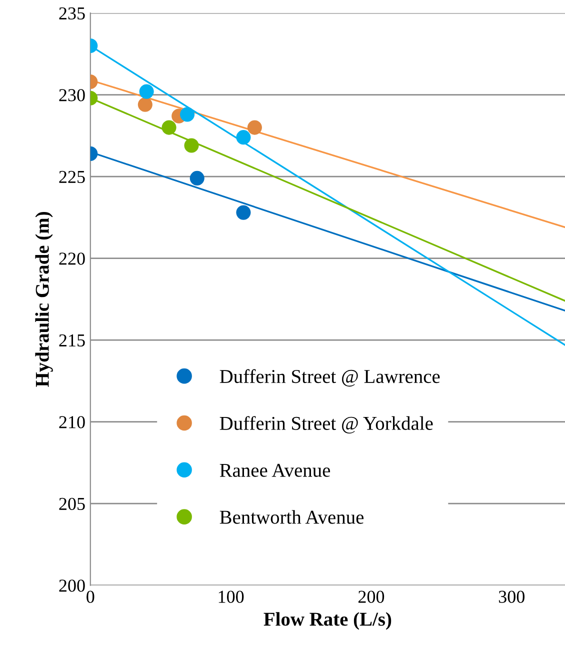 This screenshot has height=654, width=565. I want to click on y-axis-title: Hydraulic Grade (m), so click(44, 299).